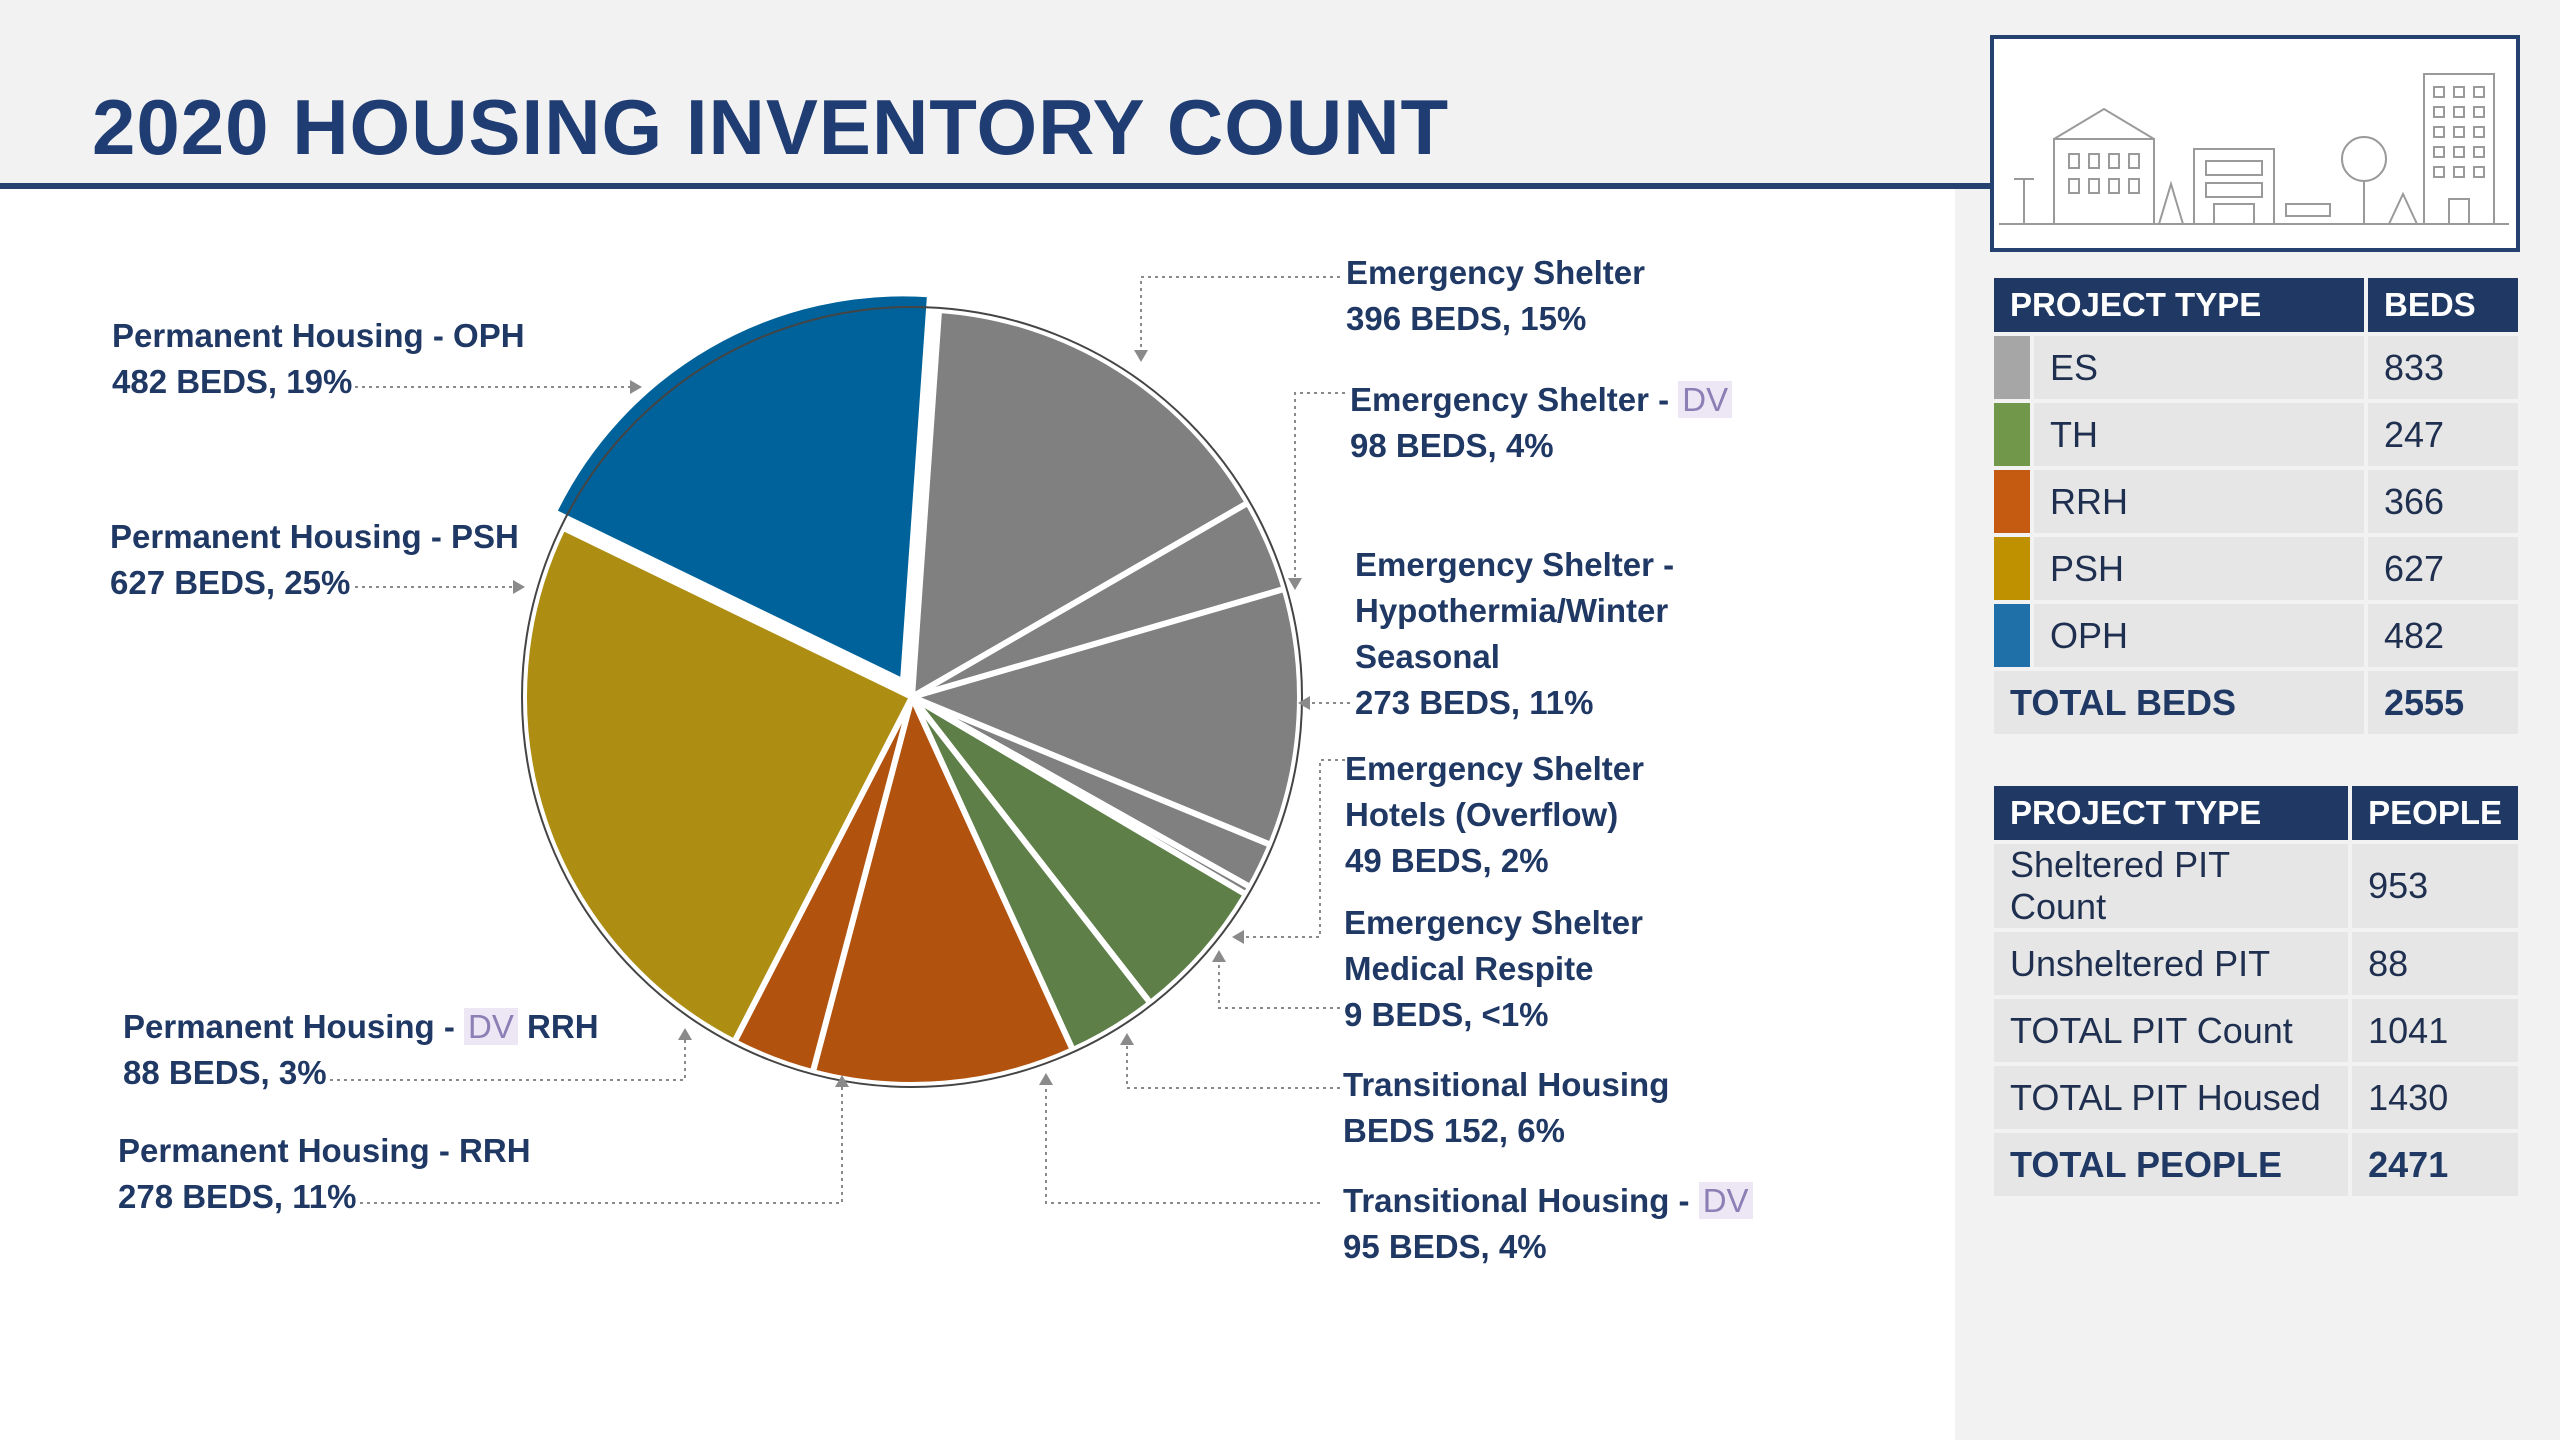 The image size is (2560, 1440). What do you see at coordinates (636, 387) in the screenshot?
I see `arrow-oph` at bounding box center [636, 387].